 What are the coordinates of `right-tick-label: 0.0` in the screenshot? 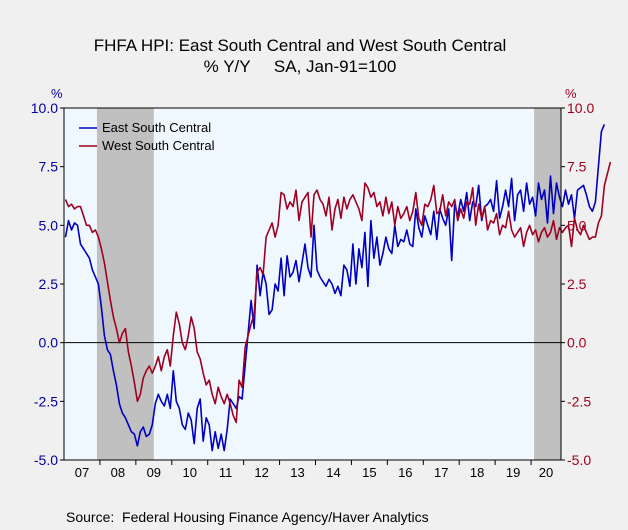 It's located at (577, 343).